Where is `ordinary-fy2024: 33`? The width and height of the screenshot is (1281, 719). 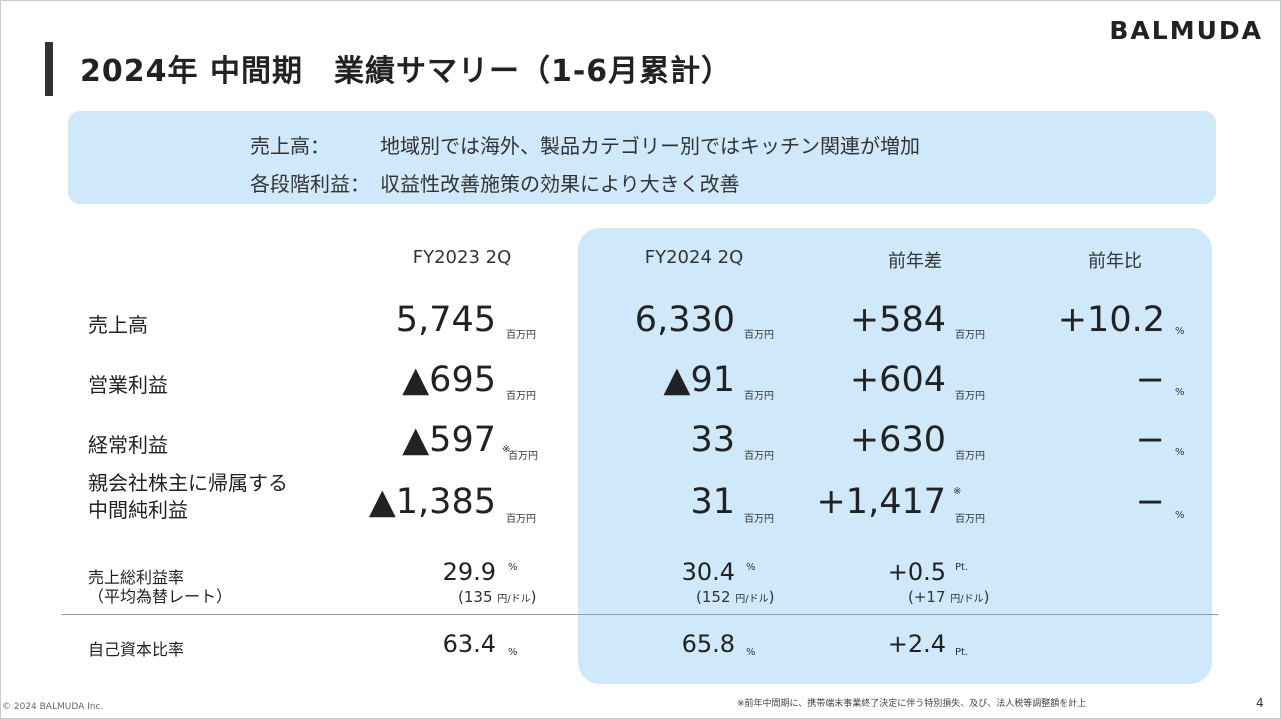
ordinary-fy2024: 33 is located at coordinates (712, 440).